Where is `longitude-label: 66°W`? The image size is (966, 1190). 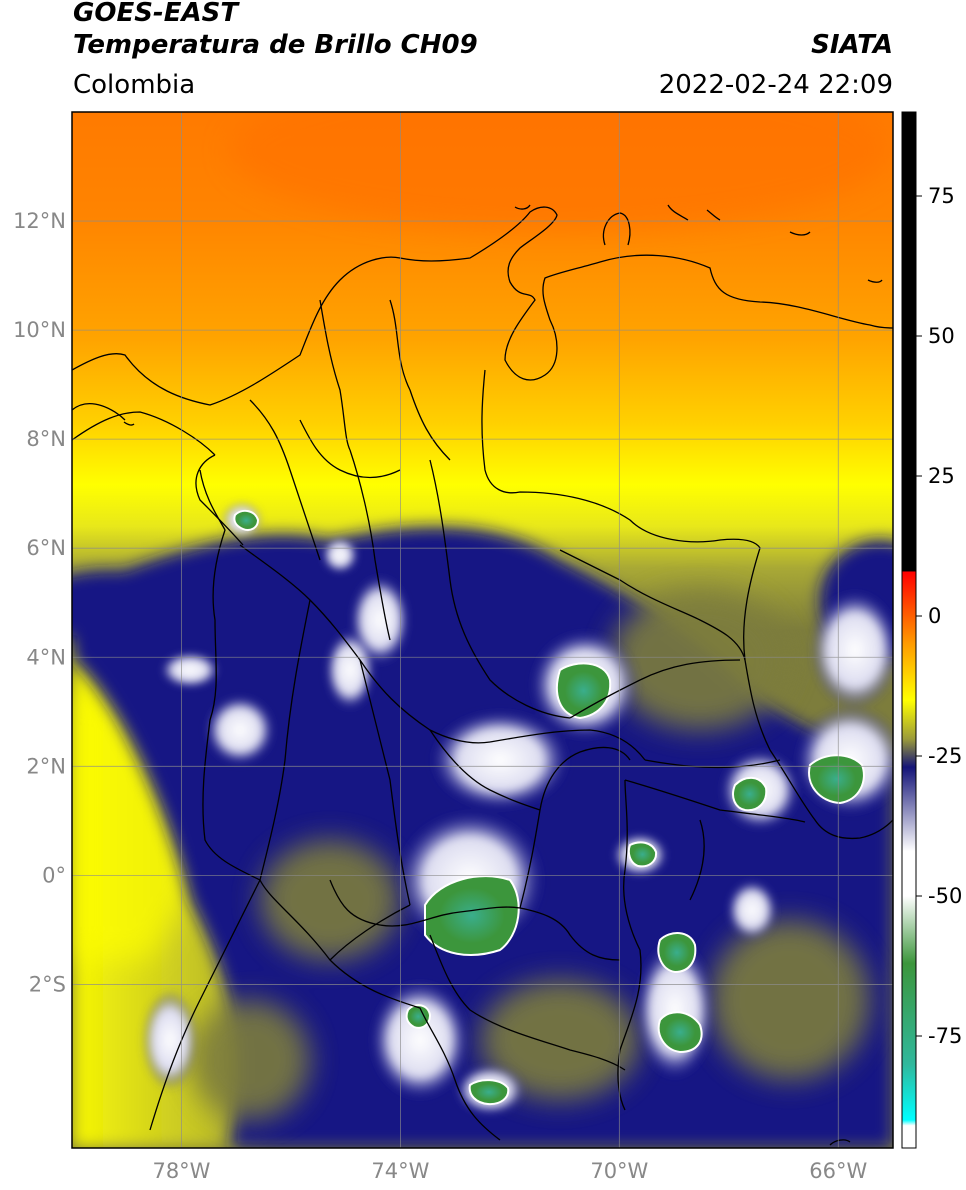
longitude-label: 66°W is located at coordinates (838, 1171).